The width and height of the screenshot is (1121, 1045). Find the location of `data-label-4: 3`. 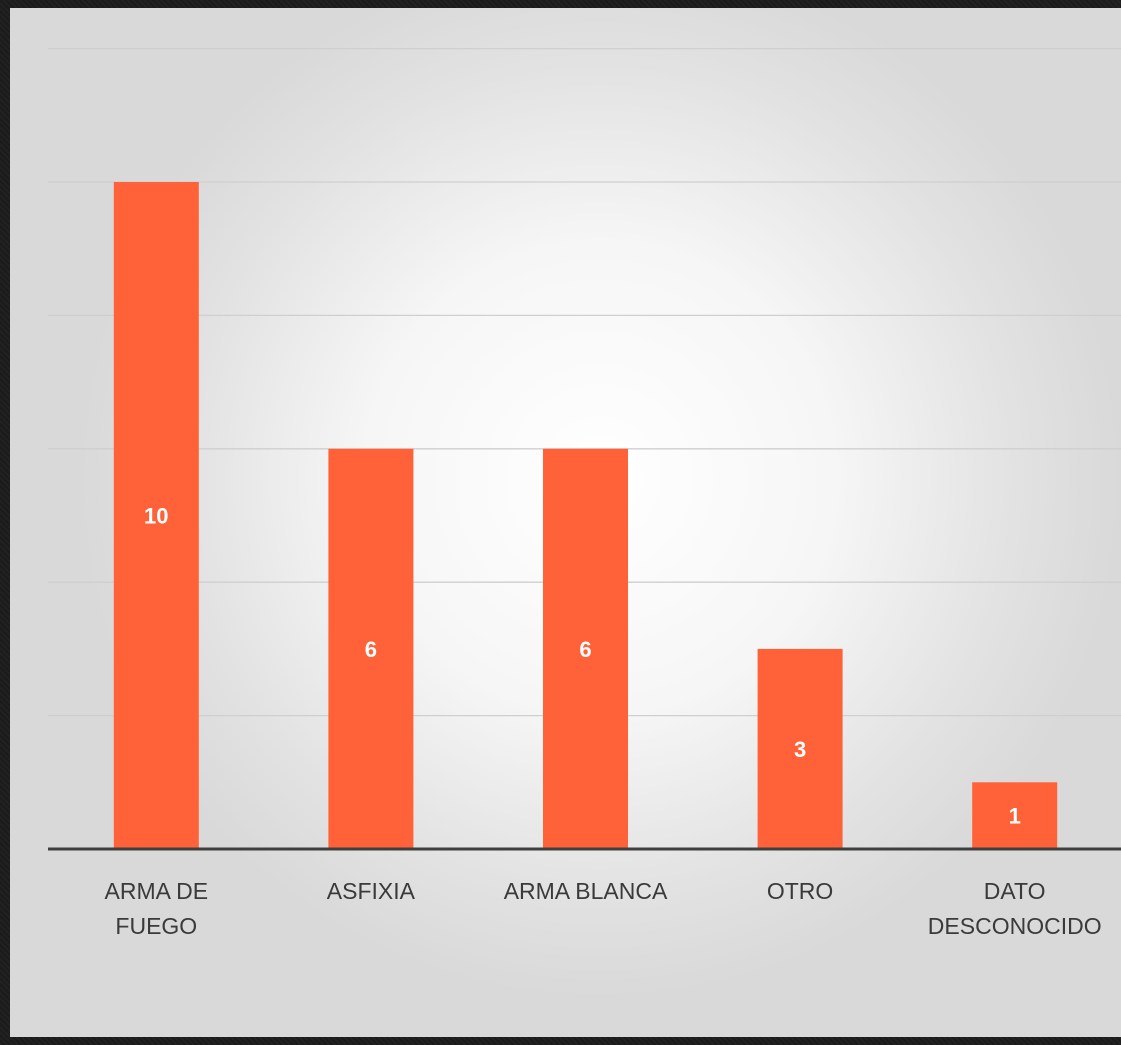

data-label-4: 3 is located at coordinates (800, 749).